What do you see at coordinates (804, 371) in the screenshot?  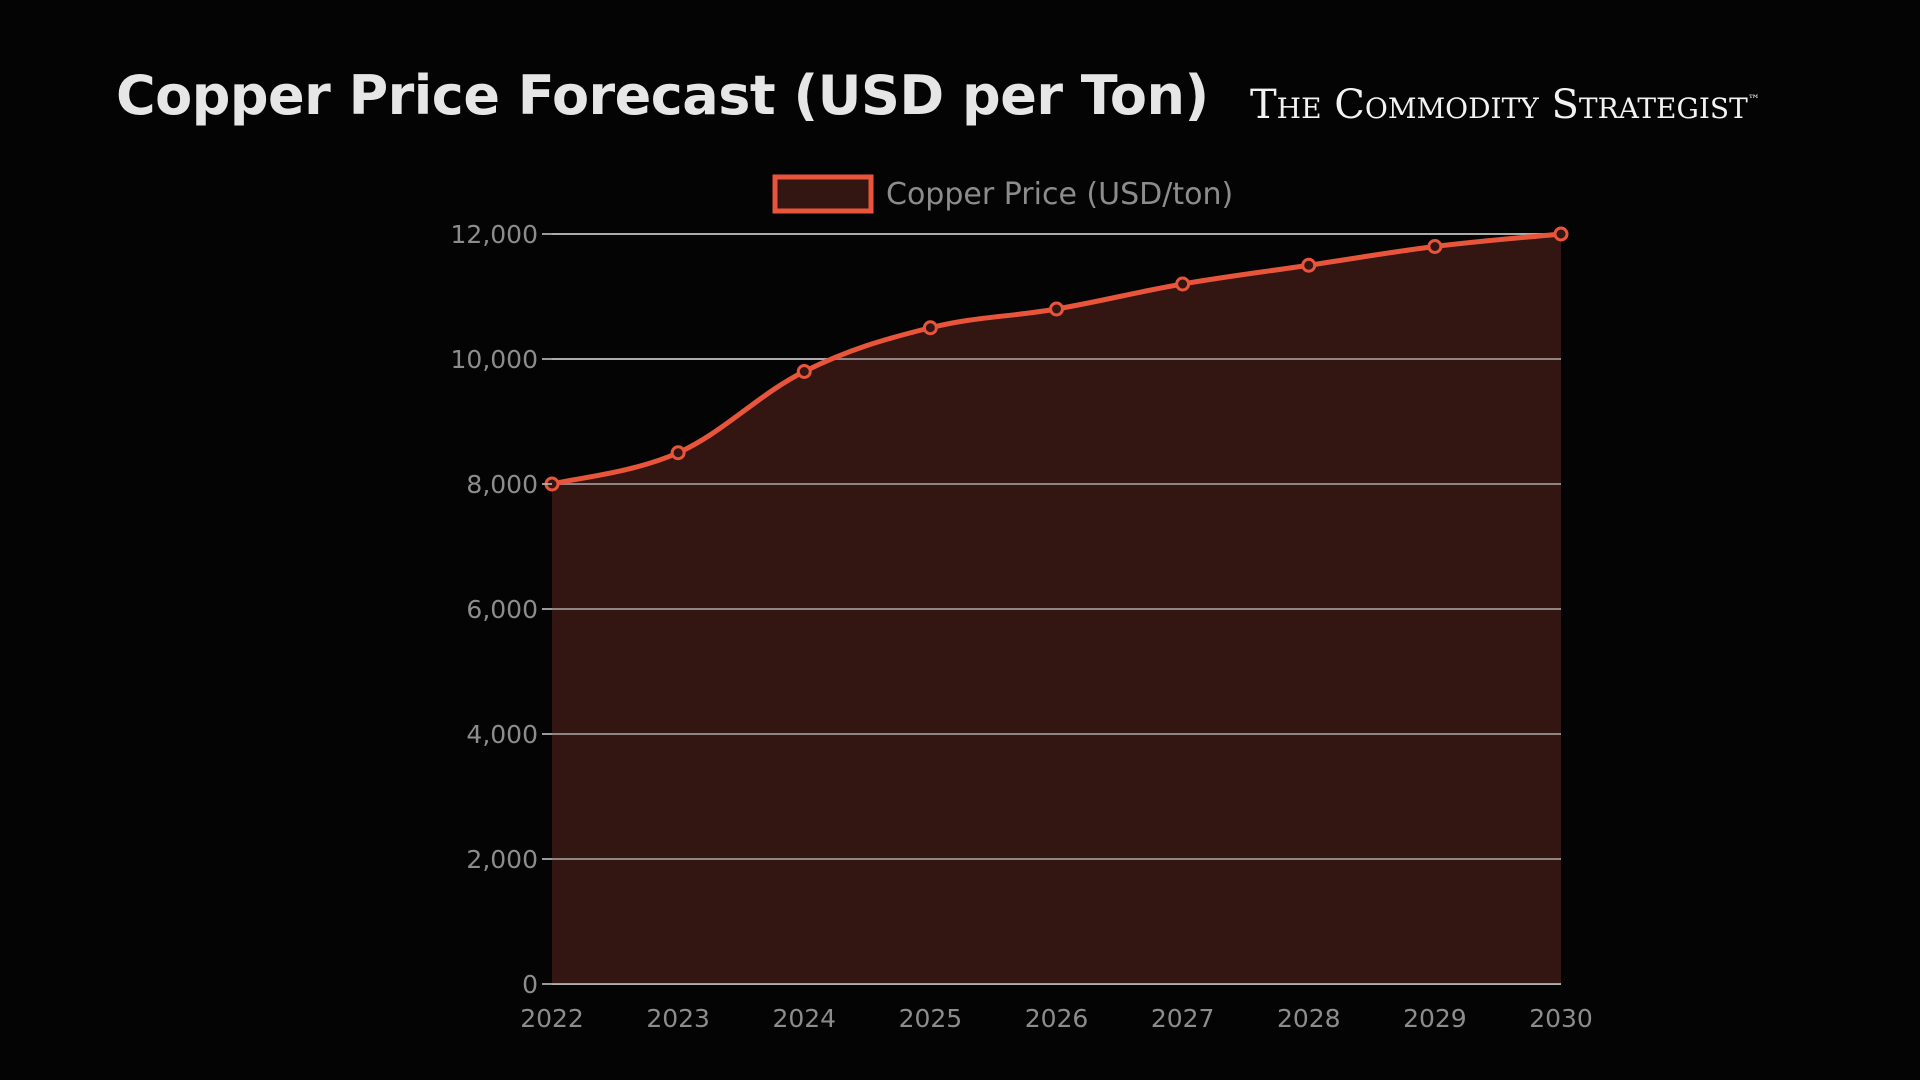 I see `data-point-2024` at bounding box center [804, 371].